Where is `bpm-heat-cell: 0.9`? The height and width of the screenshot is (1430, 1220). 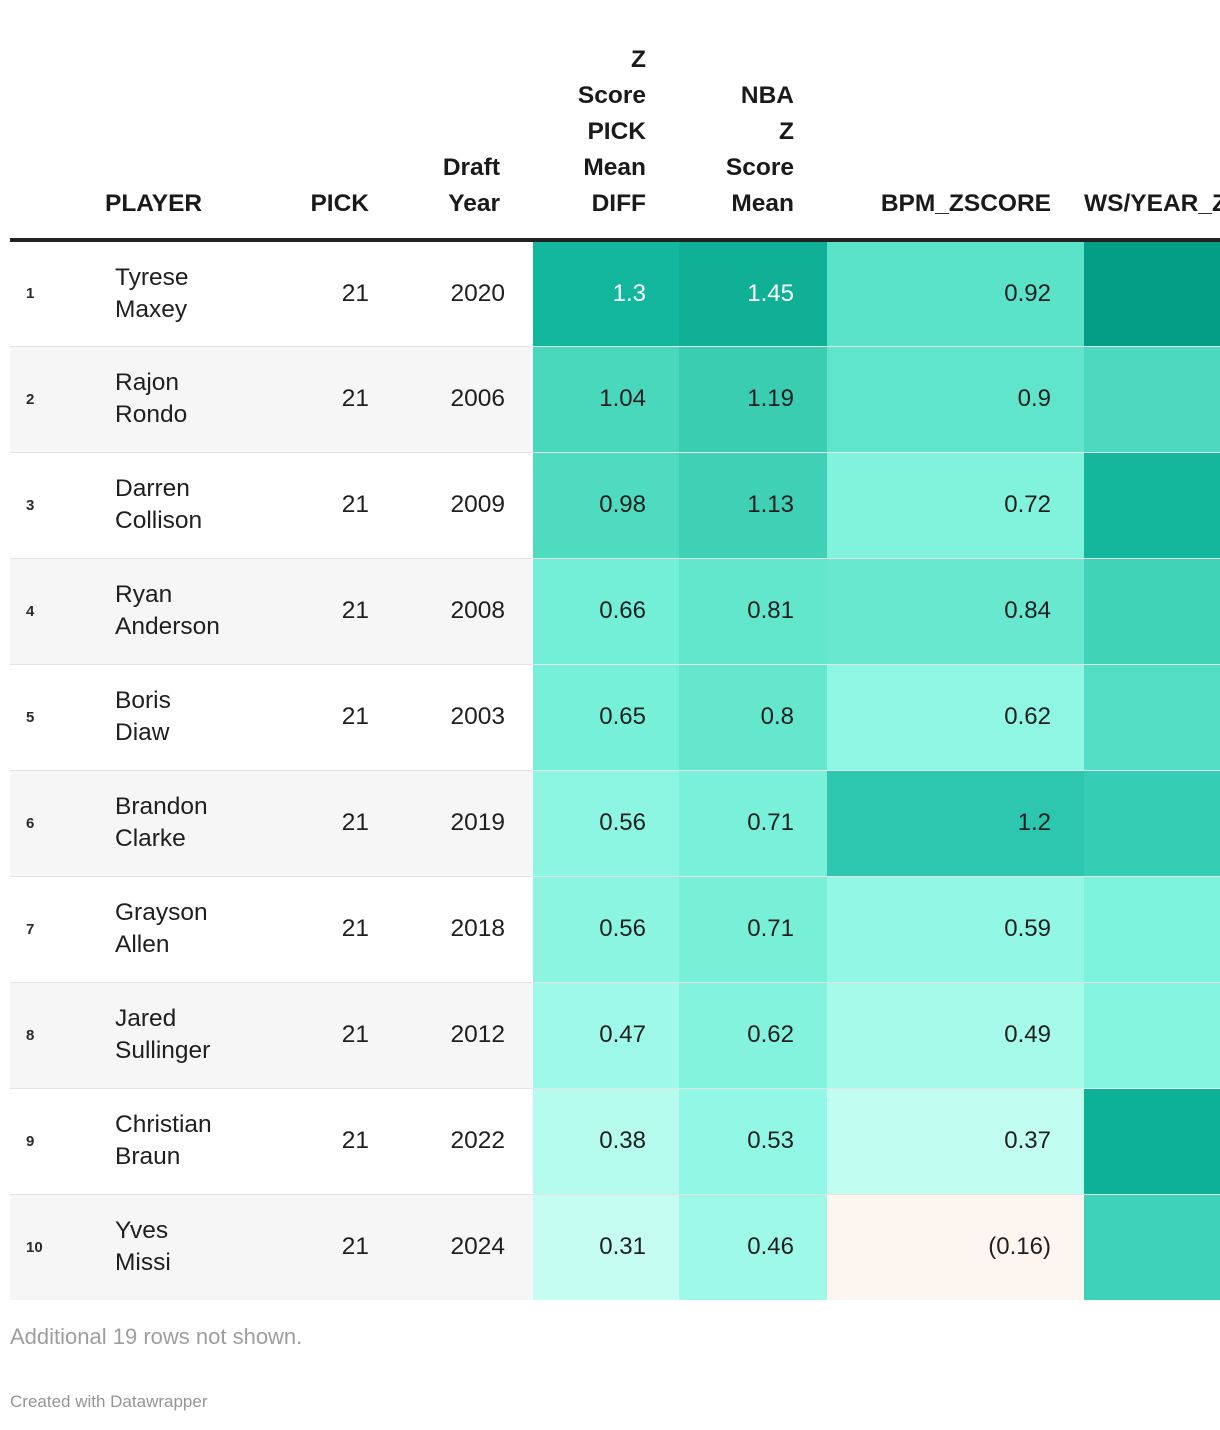 bpm-heat-cell: 0.9 is located at coordinates (955, 398).